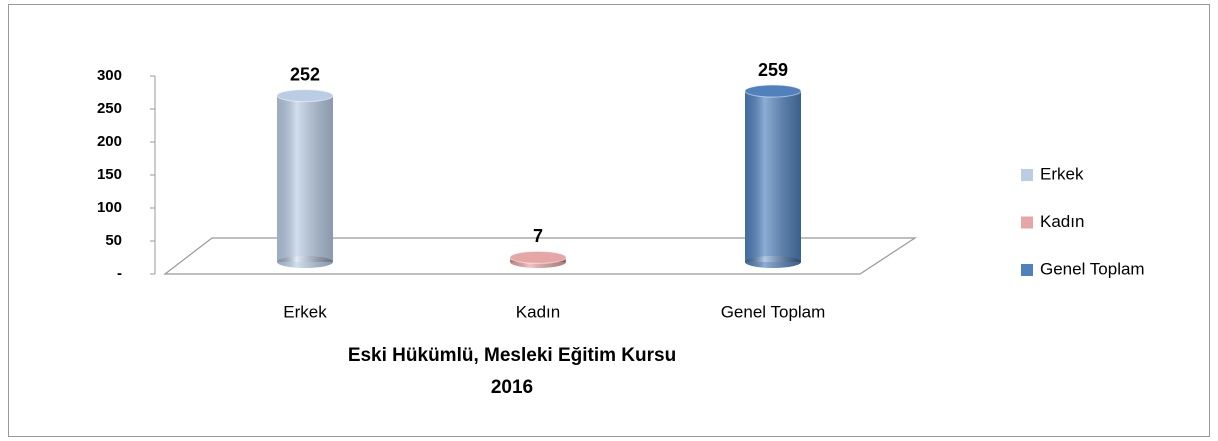 Image resolution: width=1218 pixels, height=441 pixels. I want to click on x-tick-label: Kadın, so click(538, 311).